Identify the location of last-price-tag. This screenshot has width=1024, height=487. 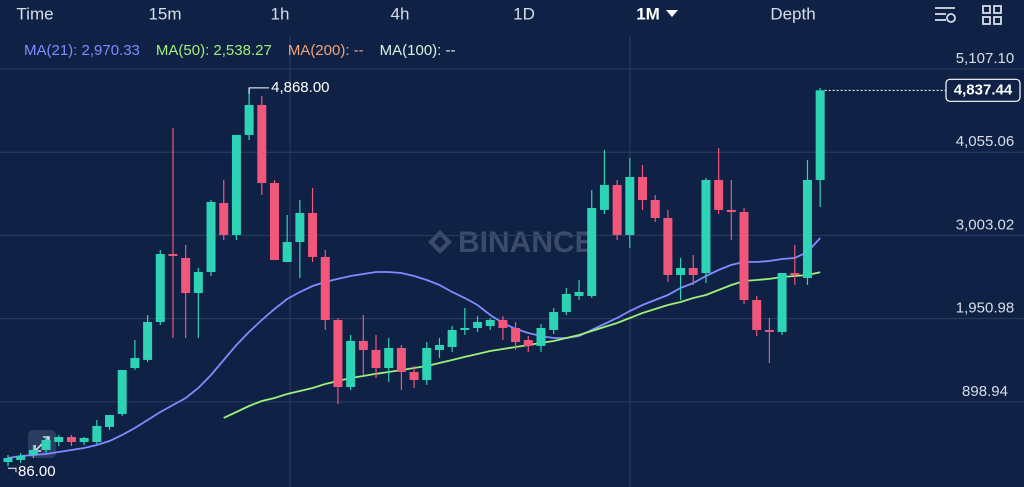
(983, 90).